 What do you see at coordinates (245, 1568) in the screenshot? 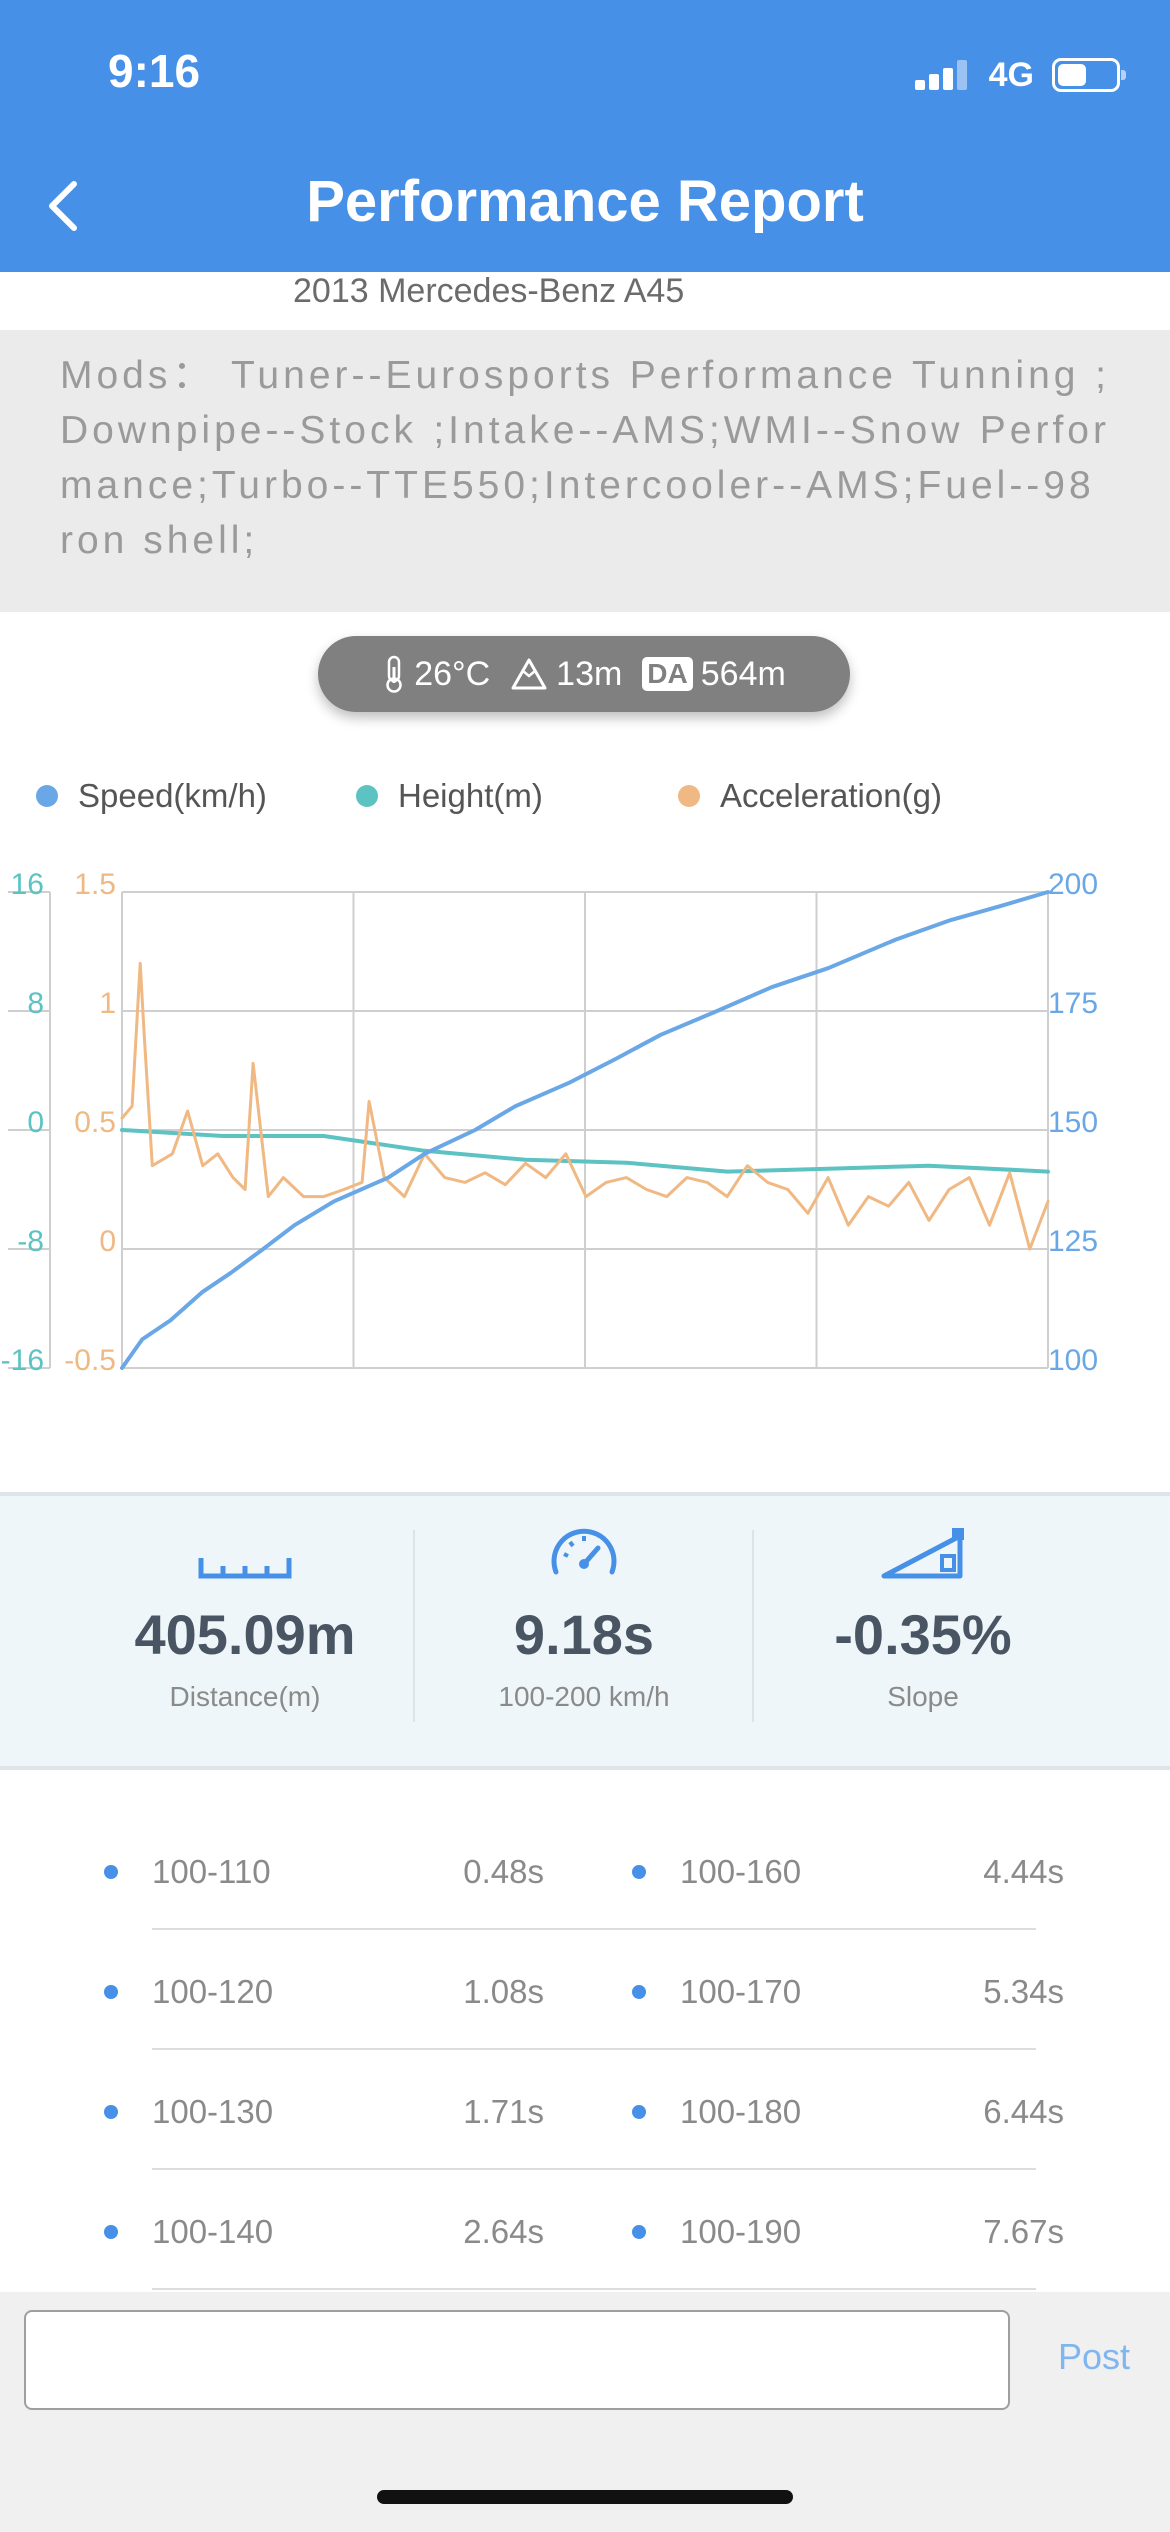
I see `ruler-icon` at bounding box center [245, 1568].